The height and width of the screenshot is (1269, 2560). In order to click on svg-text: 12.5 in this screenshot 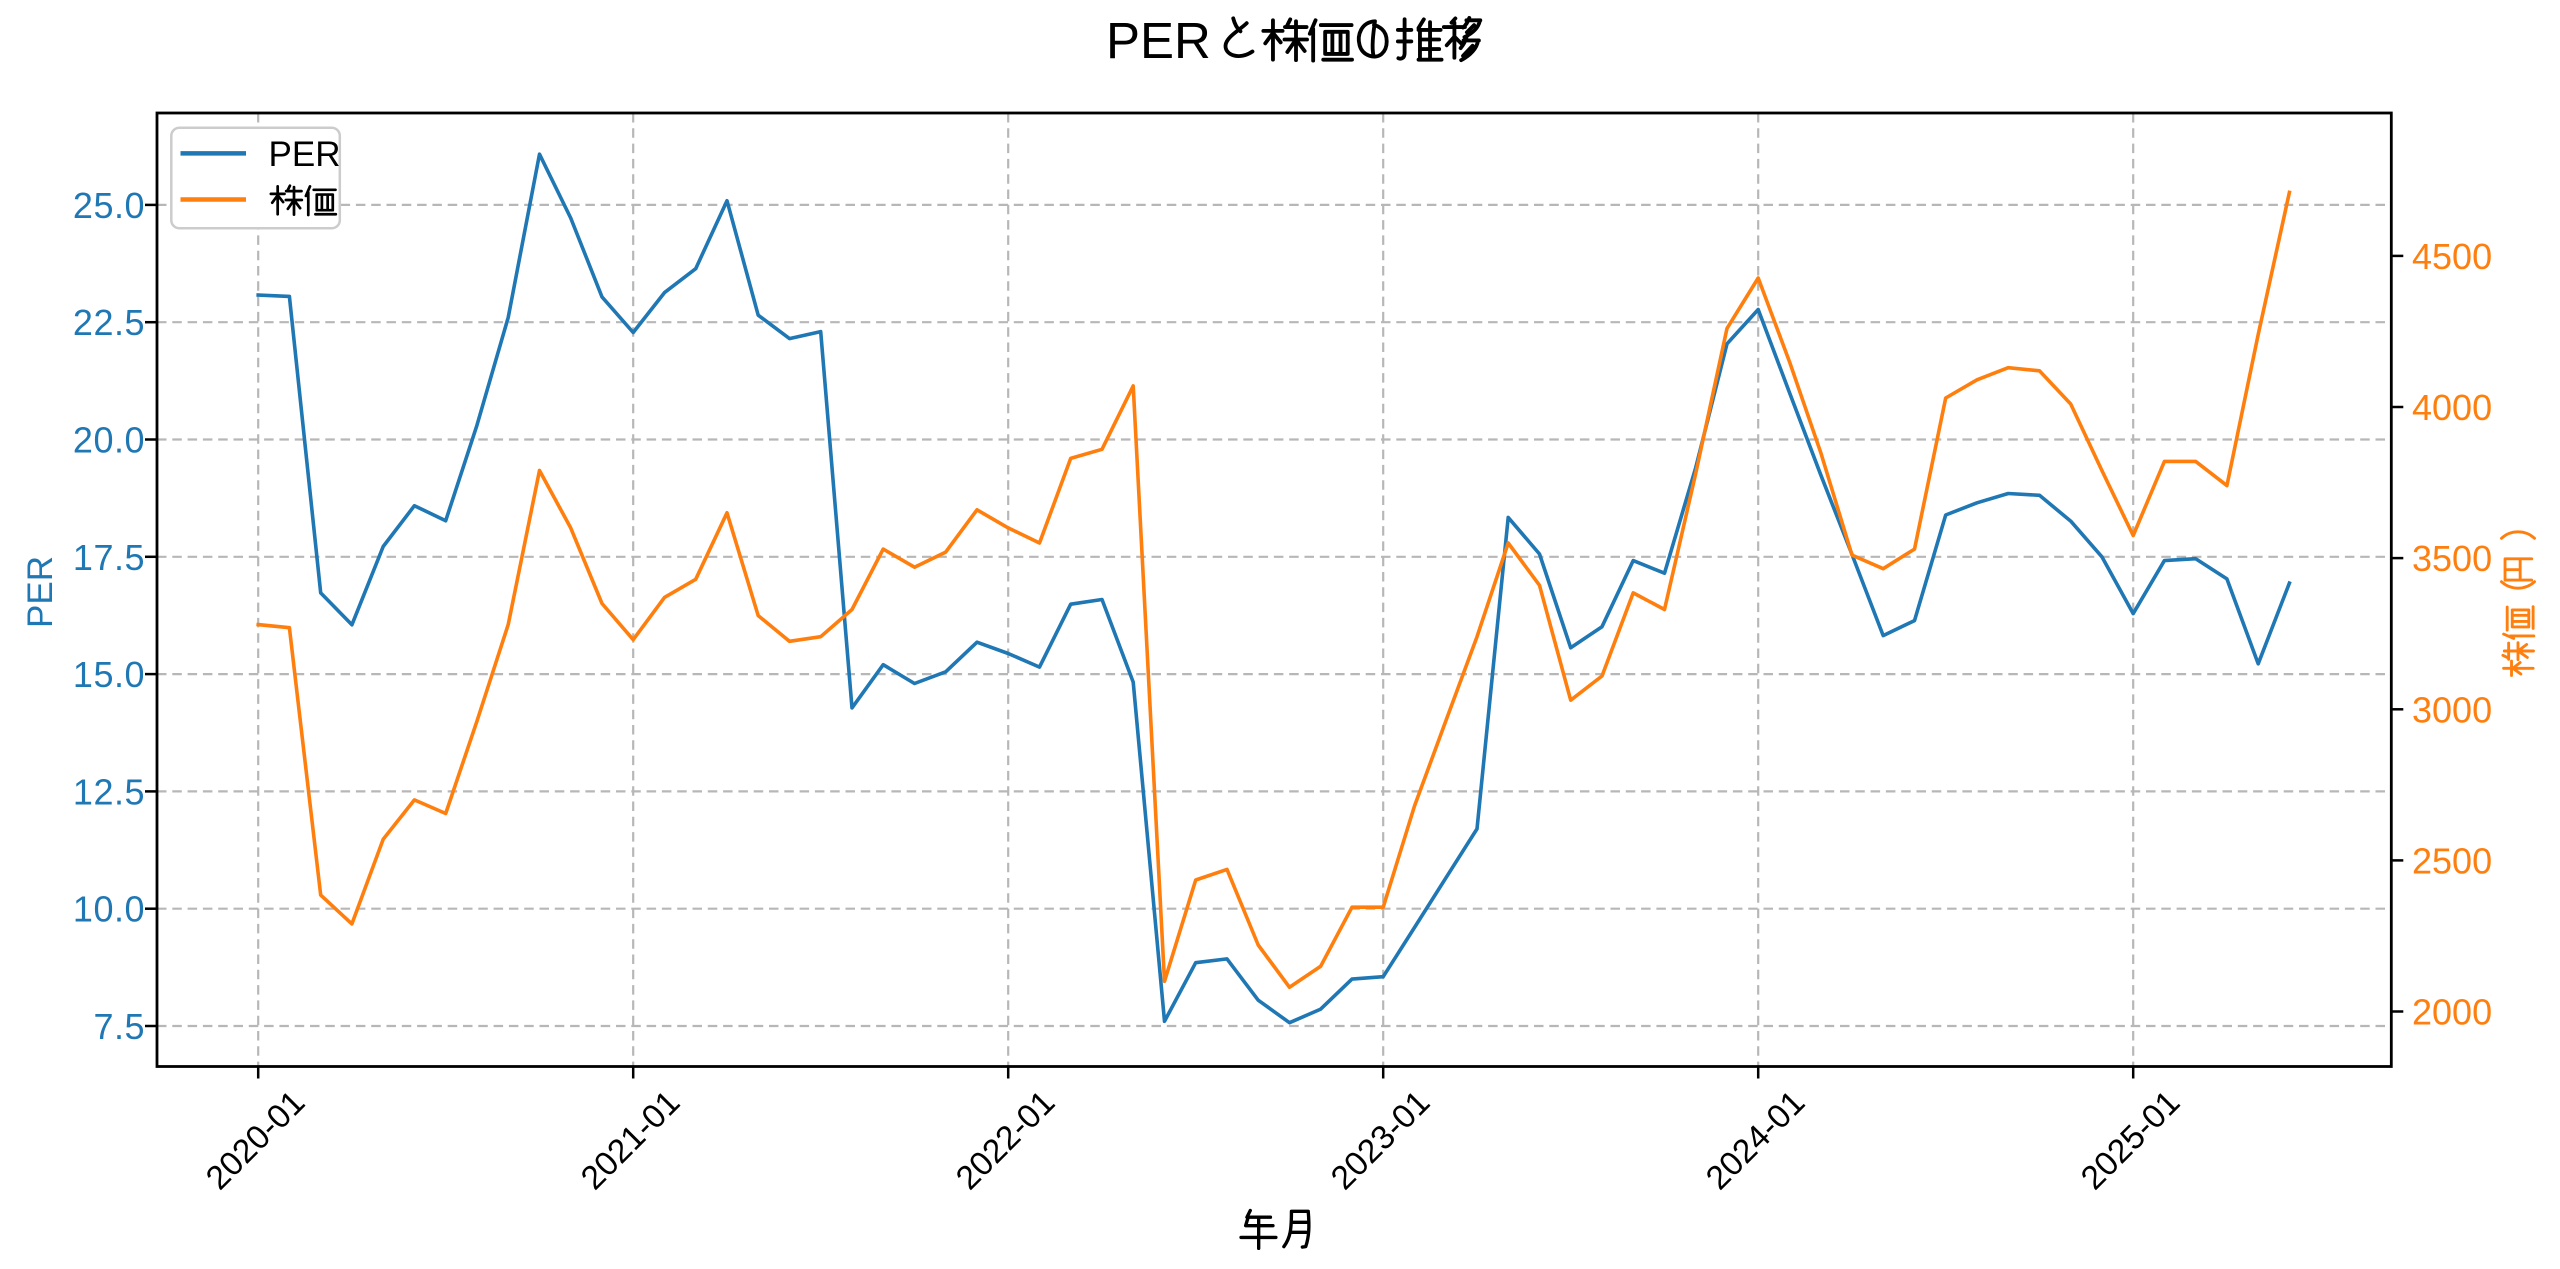, I will do `click(109, 791)`.